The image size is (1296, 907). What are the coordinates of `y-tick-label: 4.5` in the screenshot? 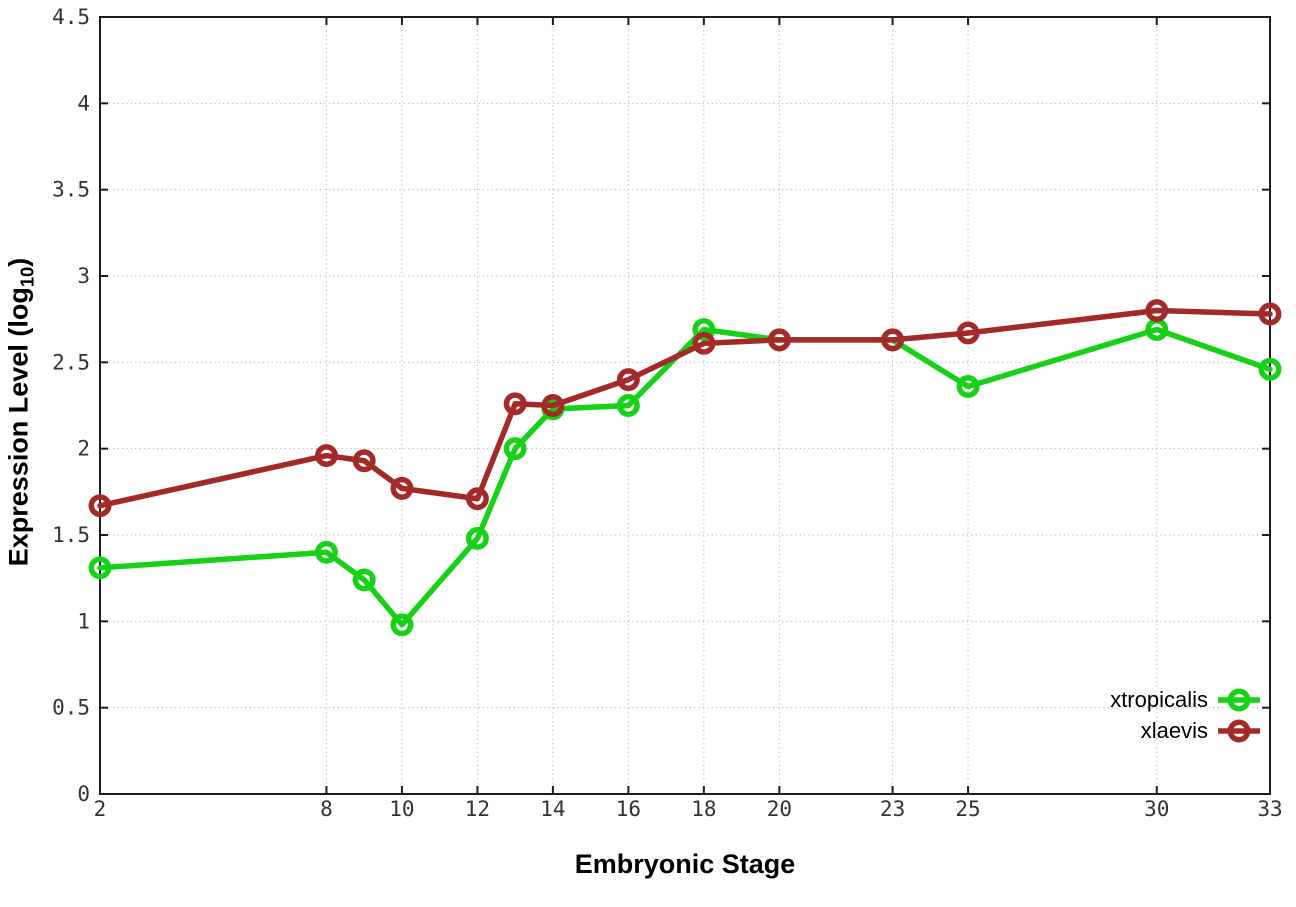 It's located at (71, 17).